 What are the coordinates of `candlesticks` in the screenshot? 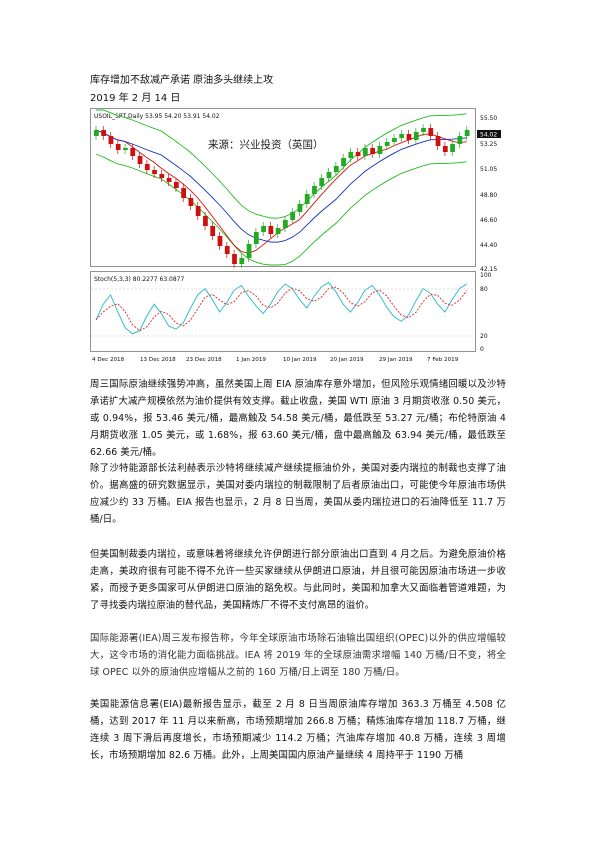 It's located at (282, 196).